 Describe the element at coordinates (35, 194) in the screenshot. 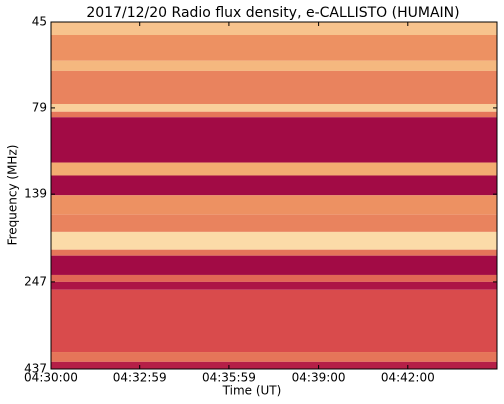

I see `y-tick-label: 139` at that location.